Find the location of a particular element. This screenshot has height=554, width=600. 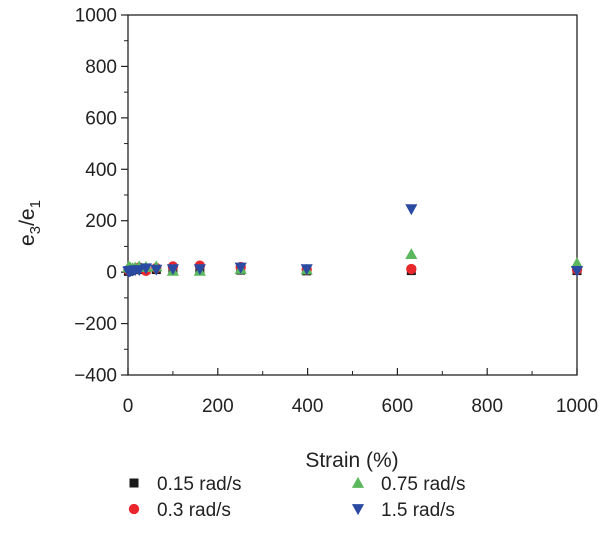

legend-label: 0.15 rad/s is located at coordinates (199, 484).